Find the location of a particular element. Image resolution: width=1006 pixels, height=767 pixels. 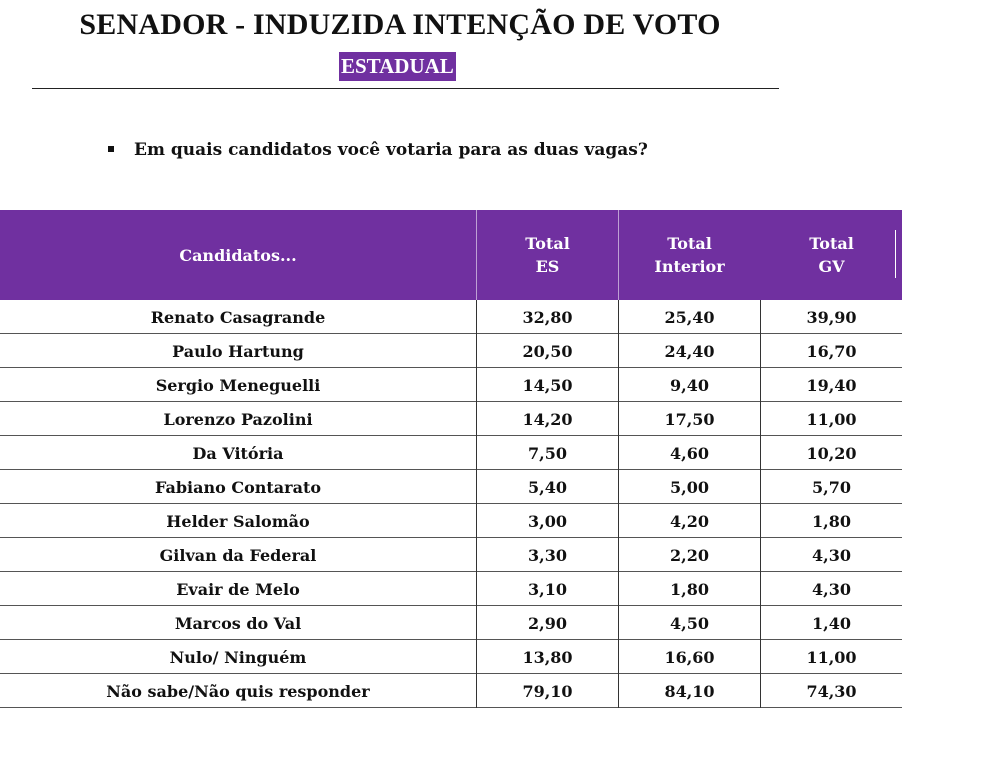

cell-total-es: 2,90 is located at coordinates (547, 623).